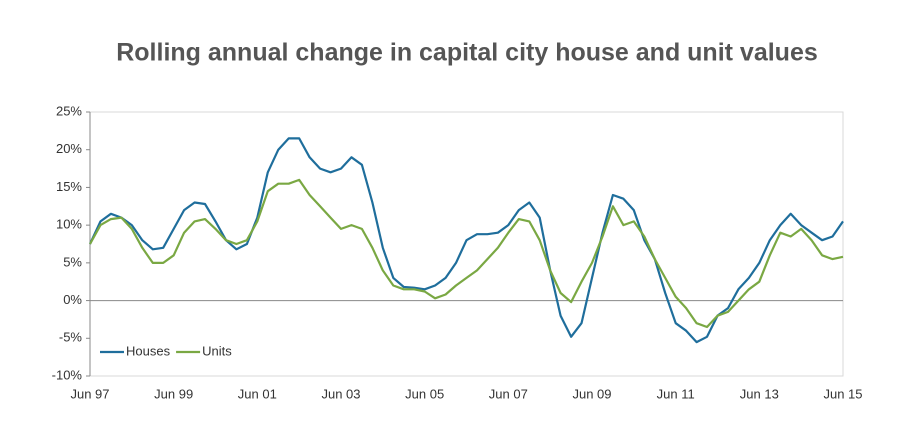 This screenshot has width=924, height=438. What do you see at coordinates (69, 186) in the screenshot?
I see `y-tick-label: 15%` at bounding box center [69, 186].